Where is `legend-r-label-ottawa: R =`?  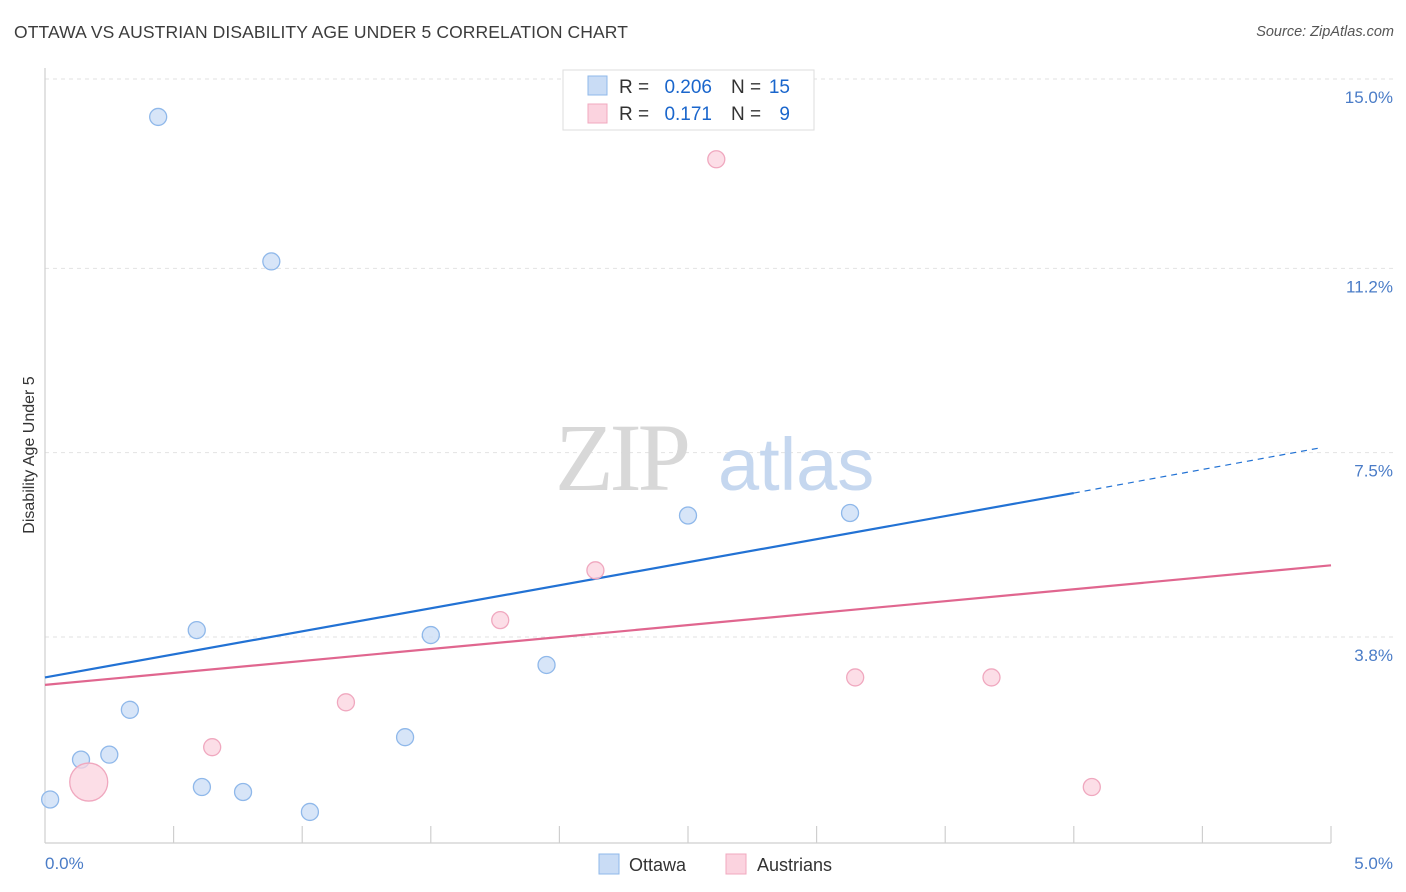 legend-r-label-ottawa: R = is located at coordinates (634, 87).